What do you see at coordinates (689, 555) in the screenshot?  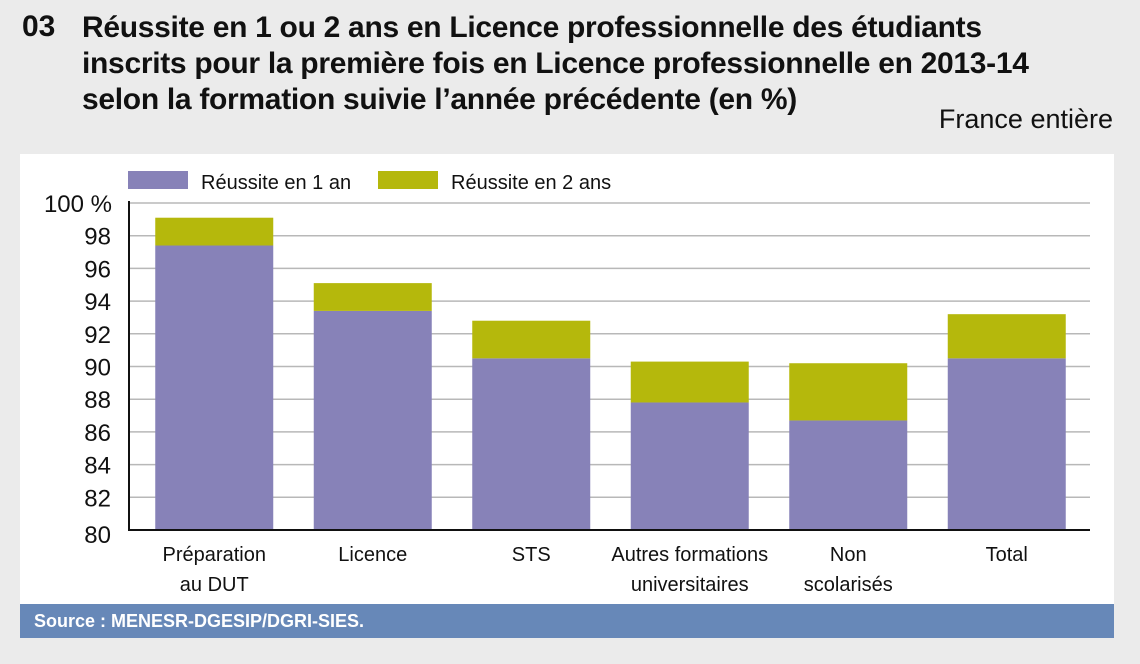 I see `x-category-label: Autres formations` at bounding box center [689, 555].